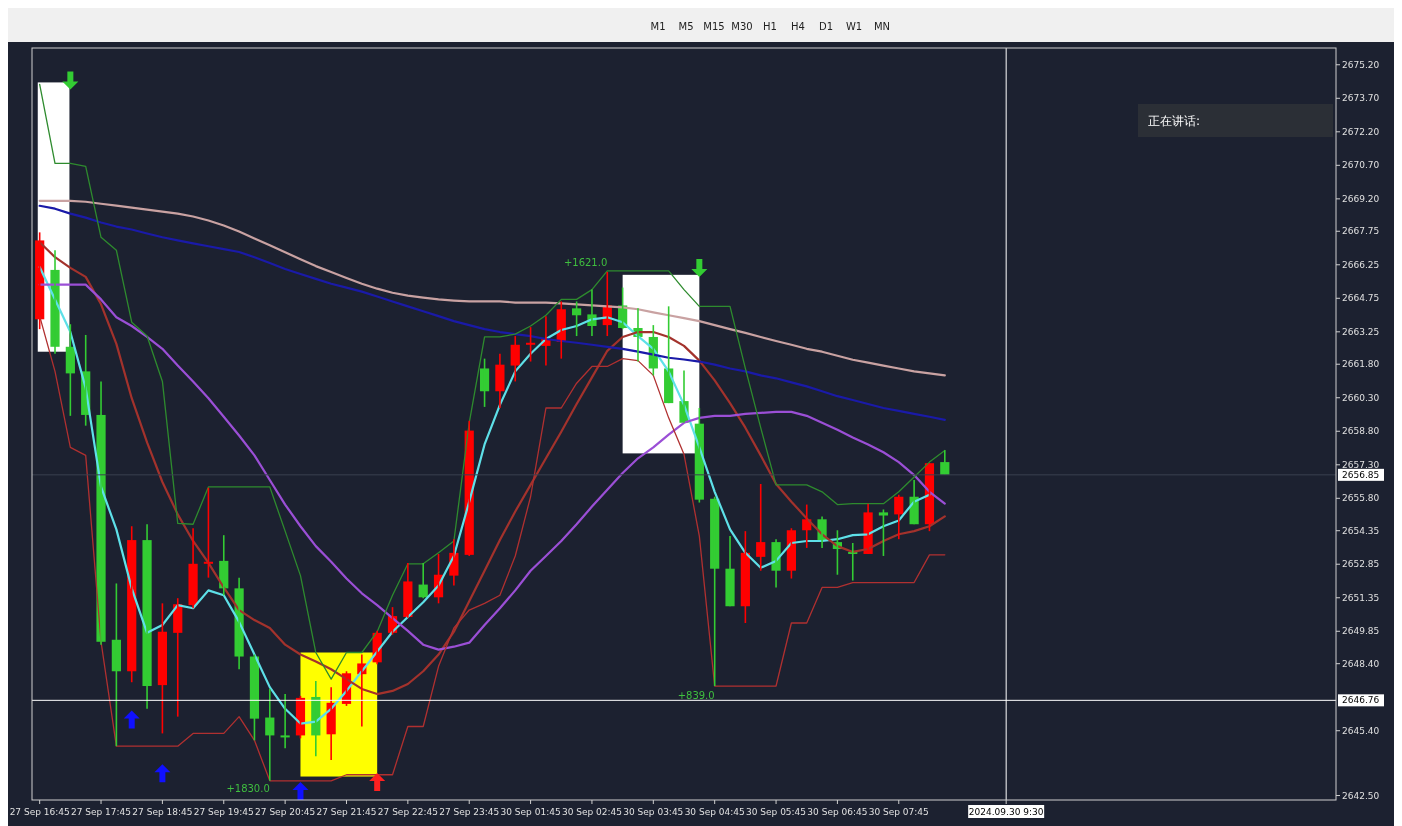 The image size is (1402, 826). I want to click on y-tick-label: 2655.80, so click(1361, 498).